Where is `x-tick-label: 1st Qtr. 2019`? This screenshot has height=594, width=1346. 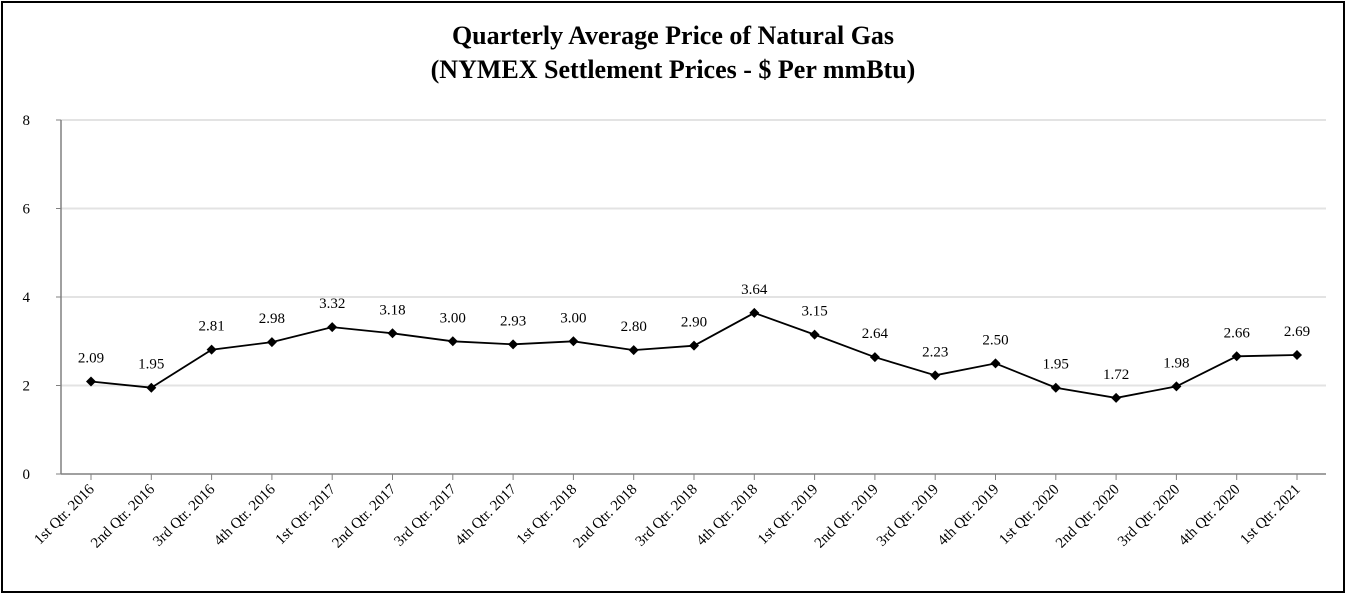 x-tick-label: 1st Qtr. 2019 is located at coordinates (788, 515).